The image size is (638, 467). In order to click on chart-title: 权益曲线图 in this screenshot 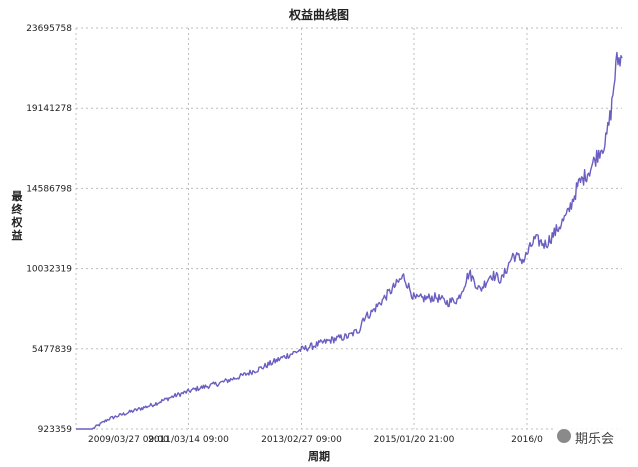, I will do `click(318, 15)`.